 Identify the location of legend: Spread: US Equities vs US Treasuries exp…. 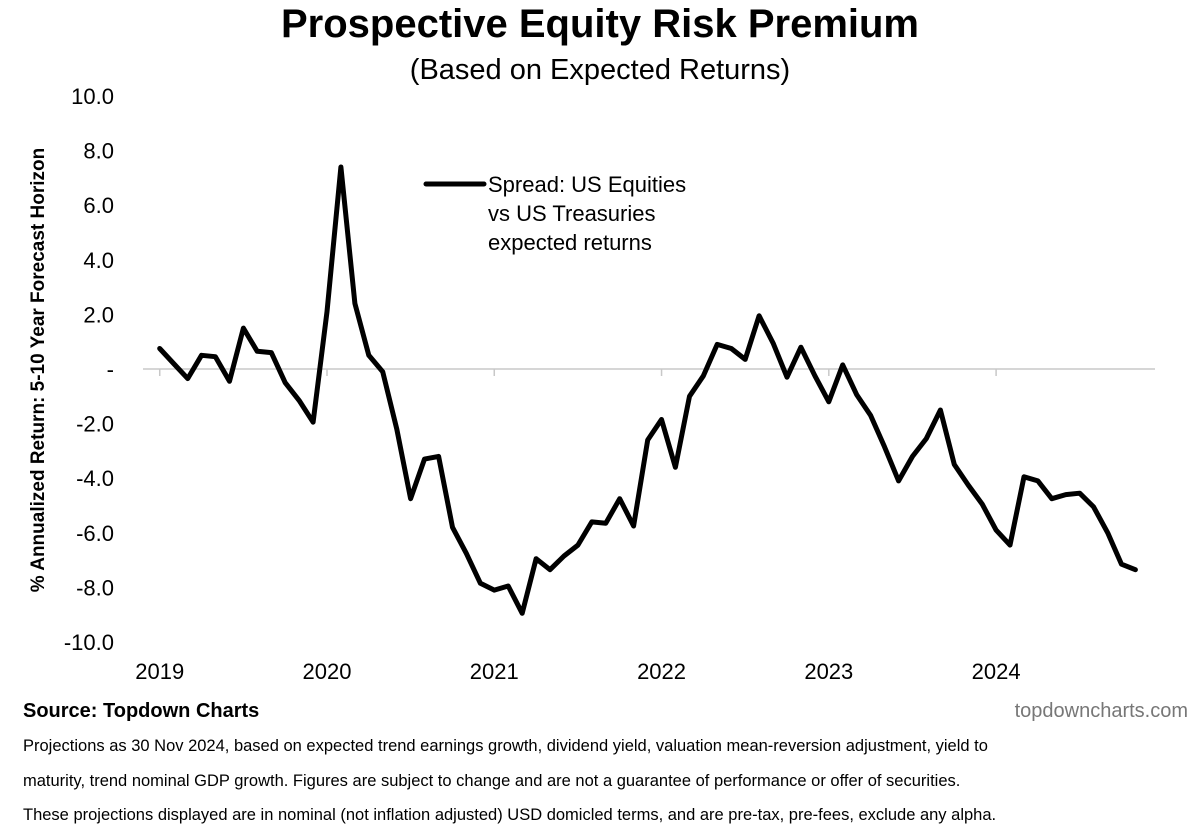
(554, 213).